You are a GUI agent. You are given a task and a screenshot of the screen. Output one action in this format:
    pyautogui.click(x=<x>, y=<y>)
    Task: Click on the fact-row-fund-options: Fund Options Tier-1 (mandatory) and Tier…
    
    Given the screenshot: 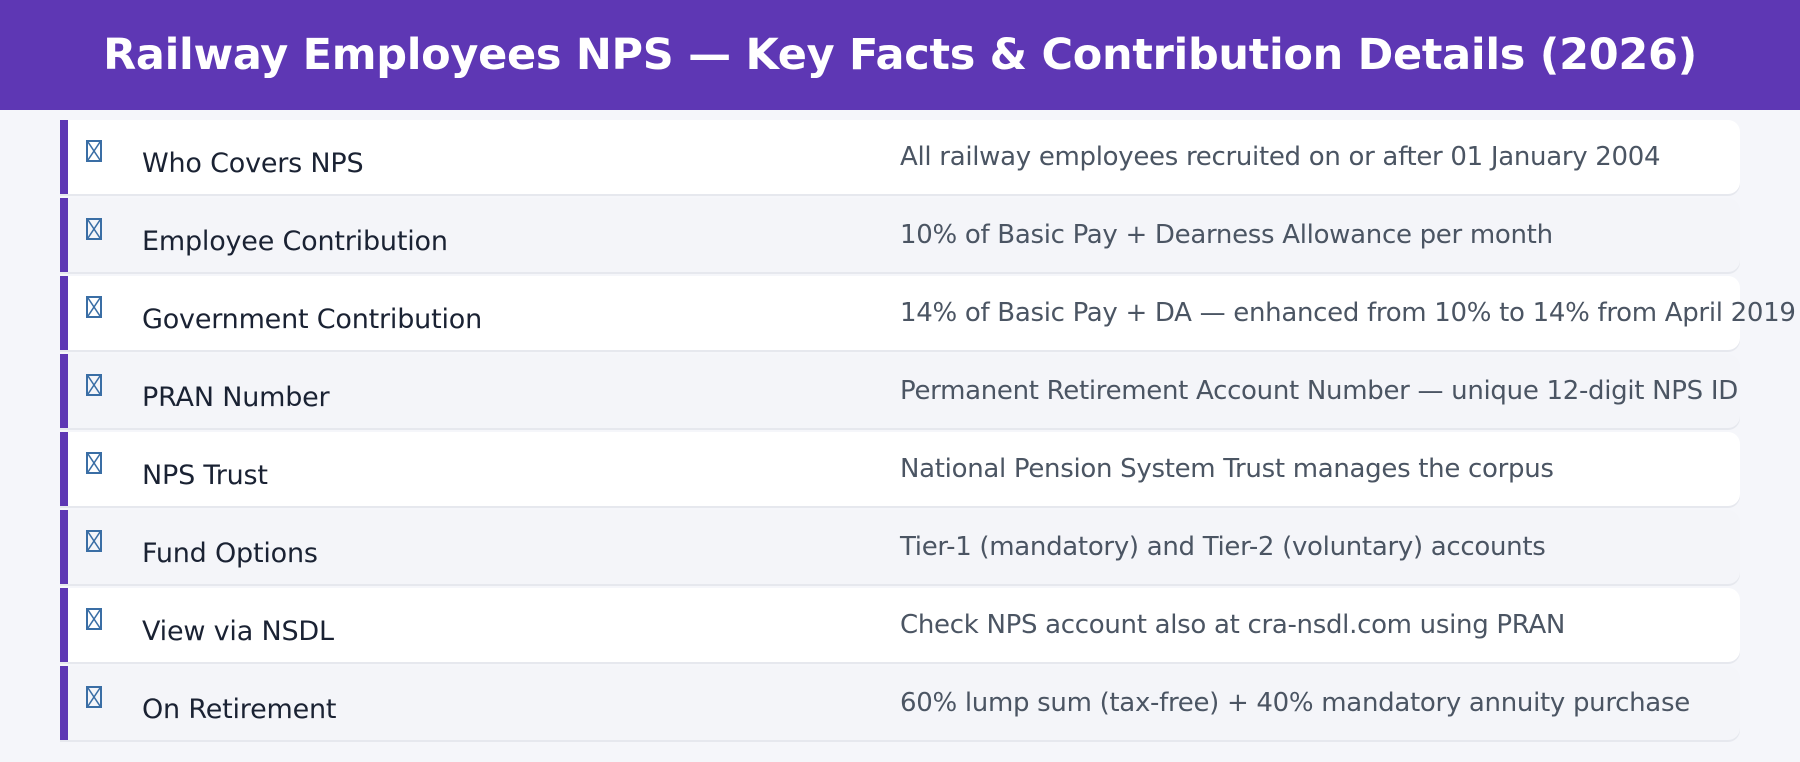 What is the action you would take?
    pyautogui.click(x=900, y=547)
    